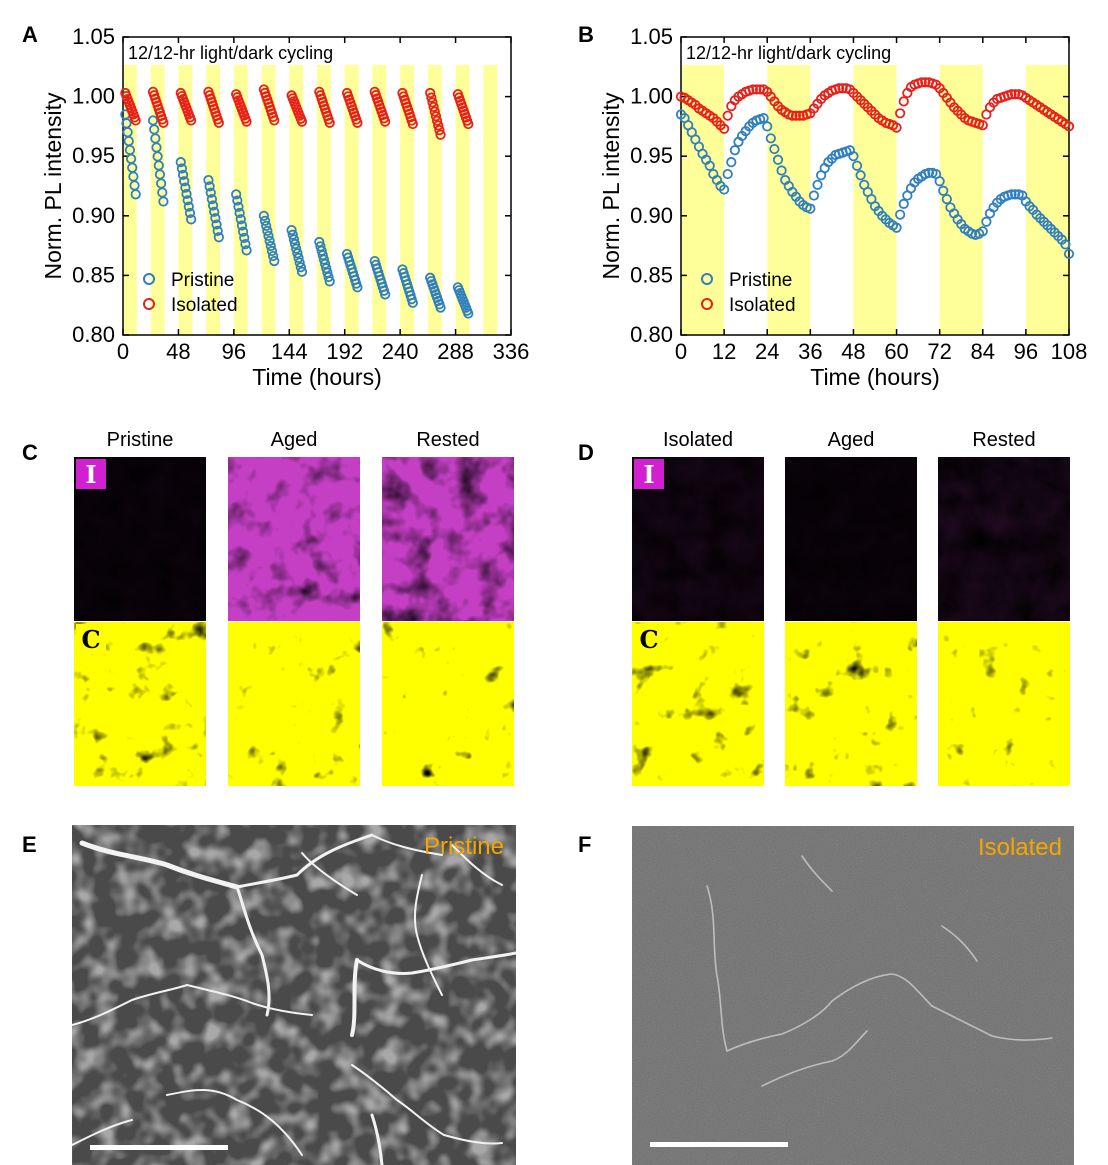 This screenshot has width=1108, height=1165. I want to click on sem-image-pristine: Pristine, so click(294, 995).